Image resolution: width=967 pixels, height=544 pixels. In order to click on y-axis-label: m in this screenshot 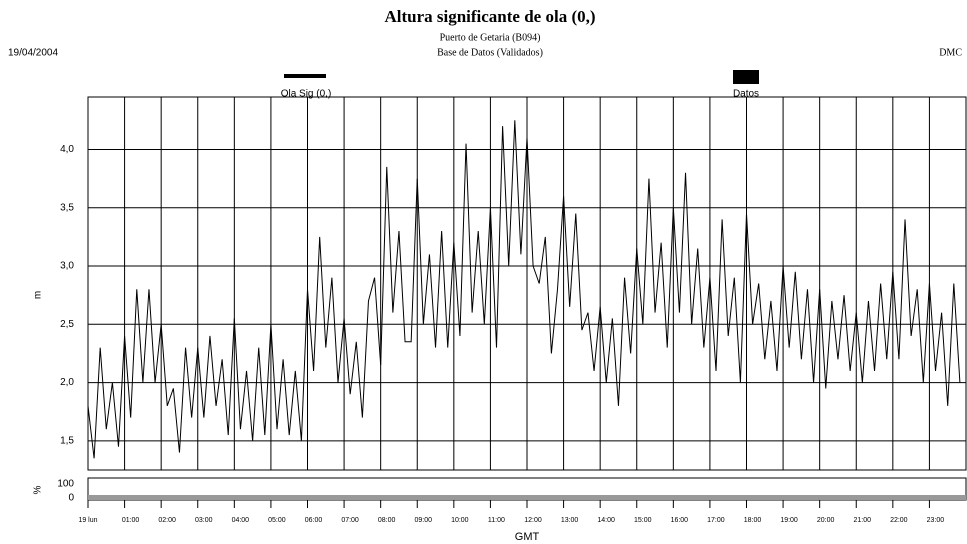, I will do `click(38, 295)`.